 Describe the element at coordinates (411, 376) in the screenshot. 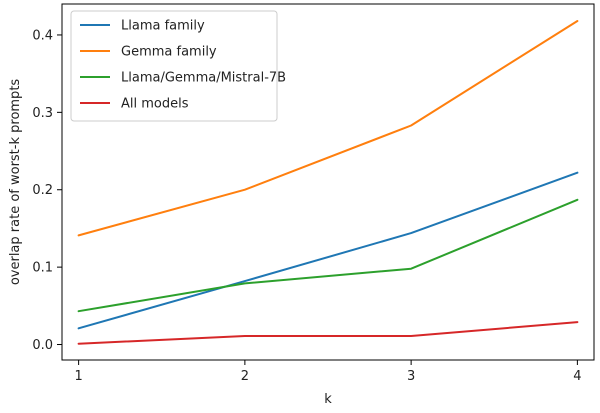

I see `x-tick-label: 3` at that location.